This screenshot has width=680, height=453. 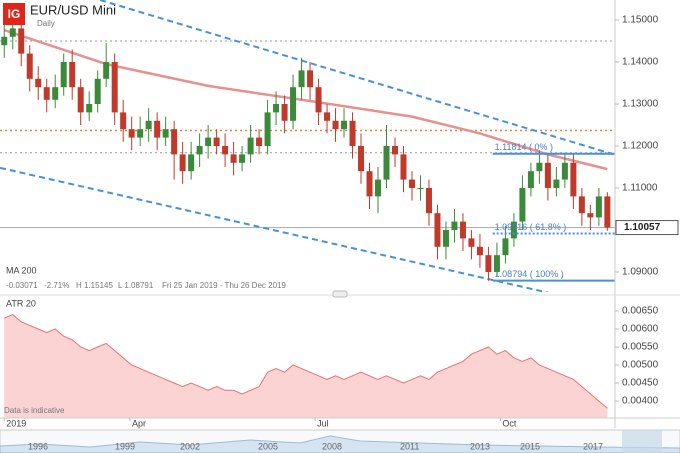 What do you see at coordinates (409, 446) in the screenshot?
I see `navigator-label: 2011` at bounding box center [409, 446].